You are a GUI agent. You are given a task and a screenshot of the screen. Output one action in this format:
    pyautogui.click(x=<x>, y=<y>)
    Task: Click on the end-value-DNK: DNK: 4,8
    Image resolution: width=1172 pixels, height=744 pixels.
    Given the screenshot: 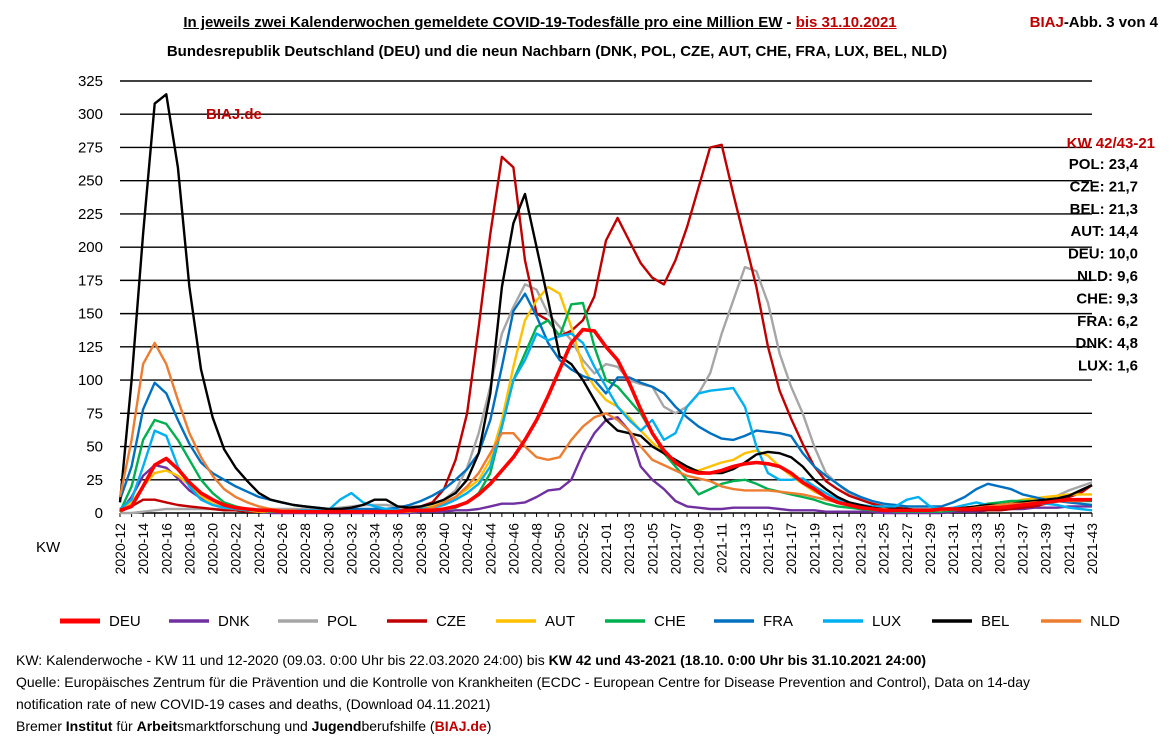 What is the action you would take?
    pyautogui.click(x=1106, y=343)
    